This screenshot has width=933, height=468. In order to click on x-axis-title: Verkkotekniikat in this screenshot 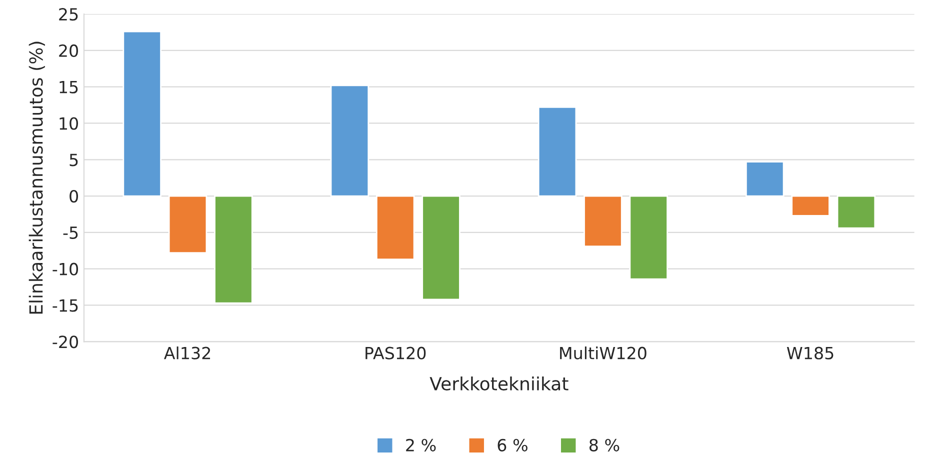, I will do `click(499, 383)`.